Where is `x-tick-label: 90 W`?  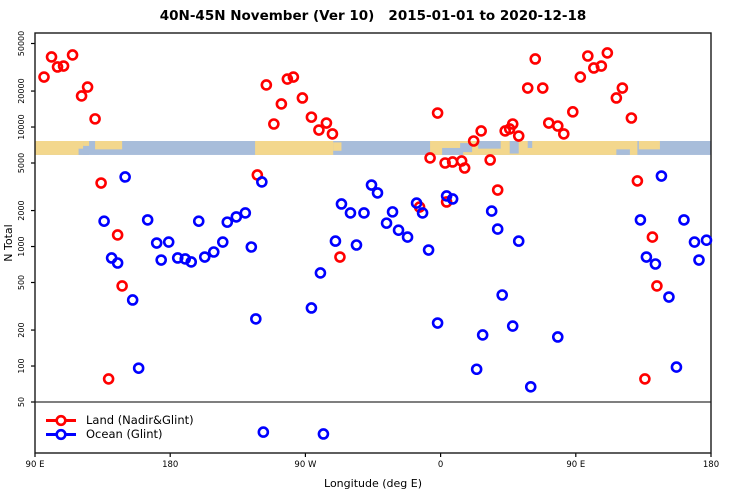 x-tick-label: 90 W is located at coordinates (305, 465).